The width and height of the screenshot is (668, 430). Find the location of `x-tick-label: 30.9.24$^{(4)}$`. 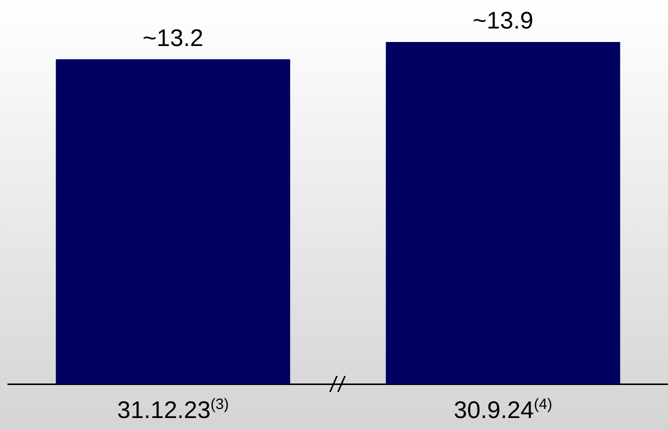

x-tick-label: 30.9.24$^{(4)}$ is located at coordinates (503, 410).